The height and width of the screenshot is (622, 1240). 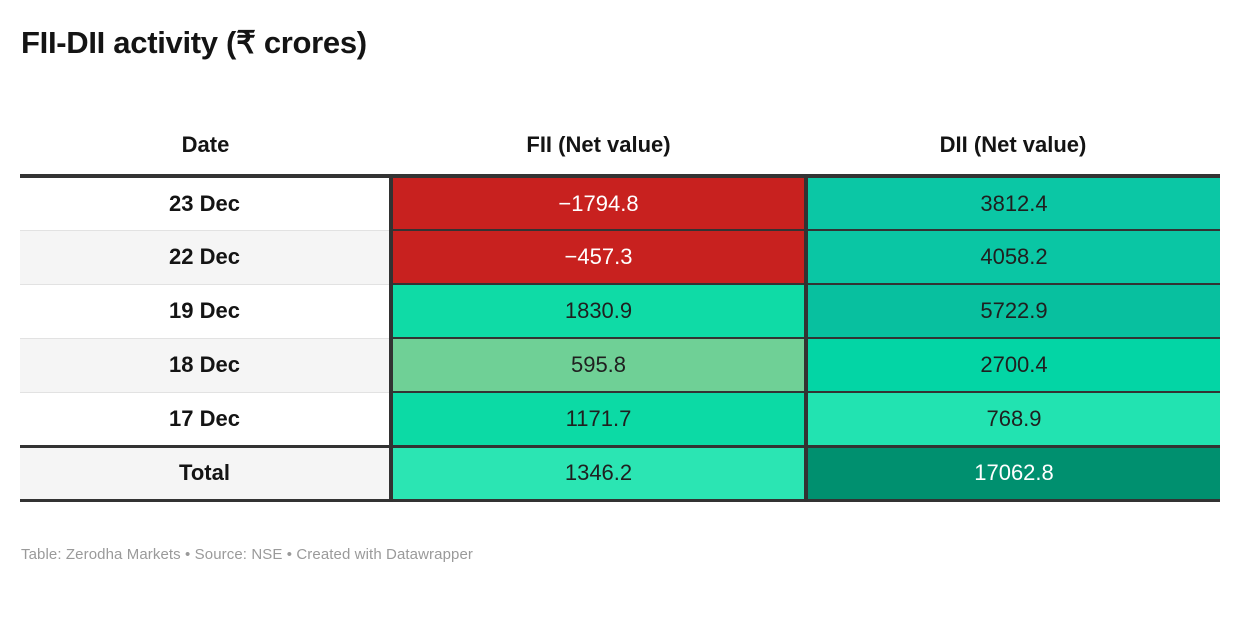 What do you see at coordinates (1012, 419) in the screenshot?
I see `dii-value-cell: 768.9` at bounding box center [1012, 419].